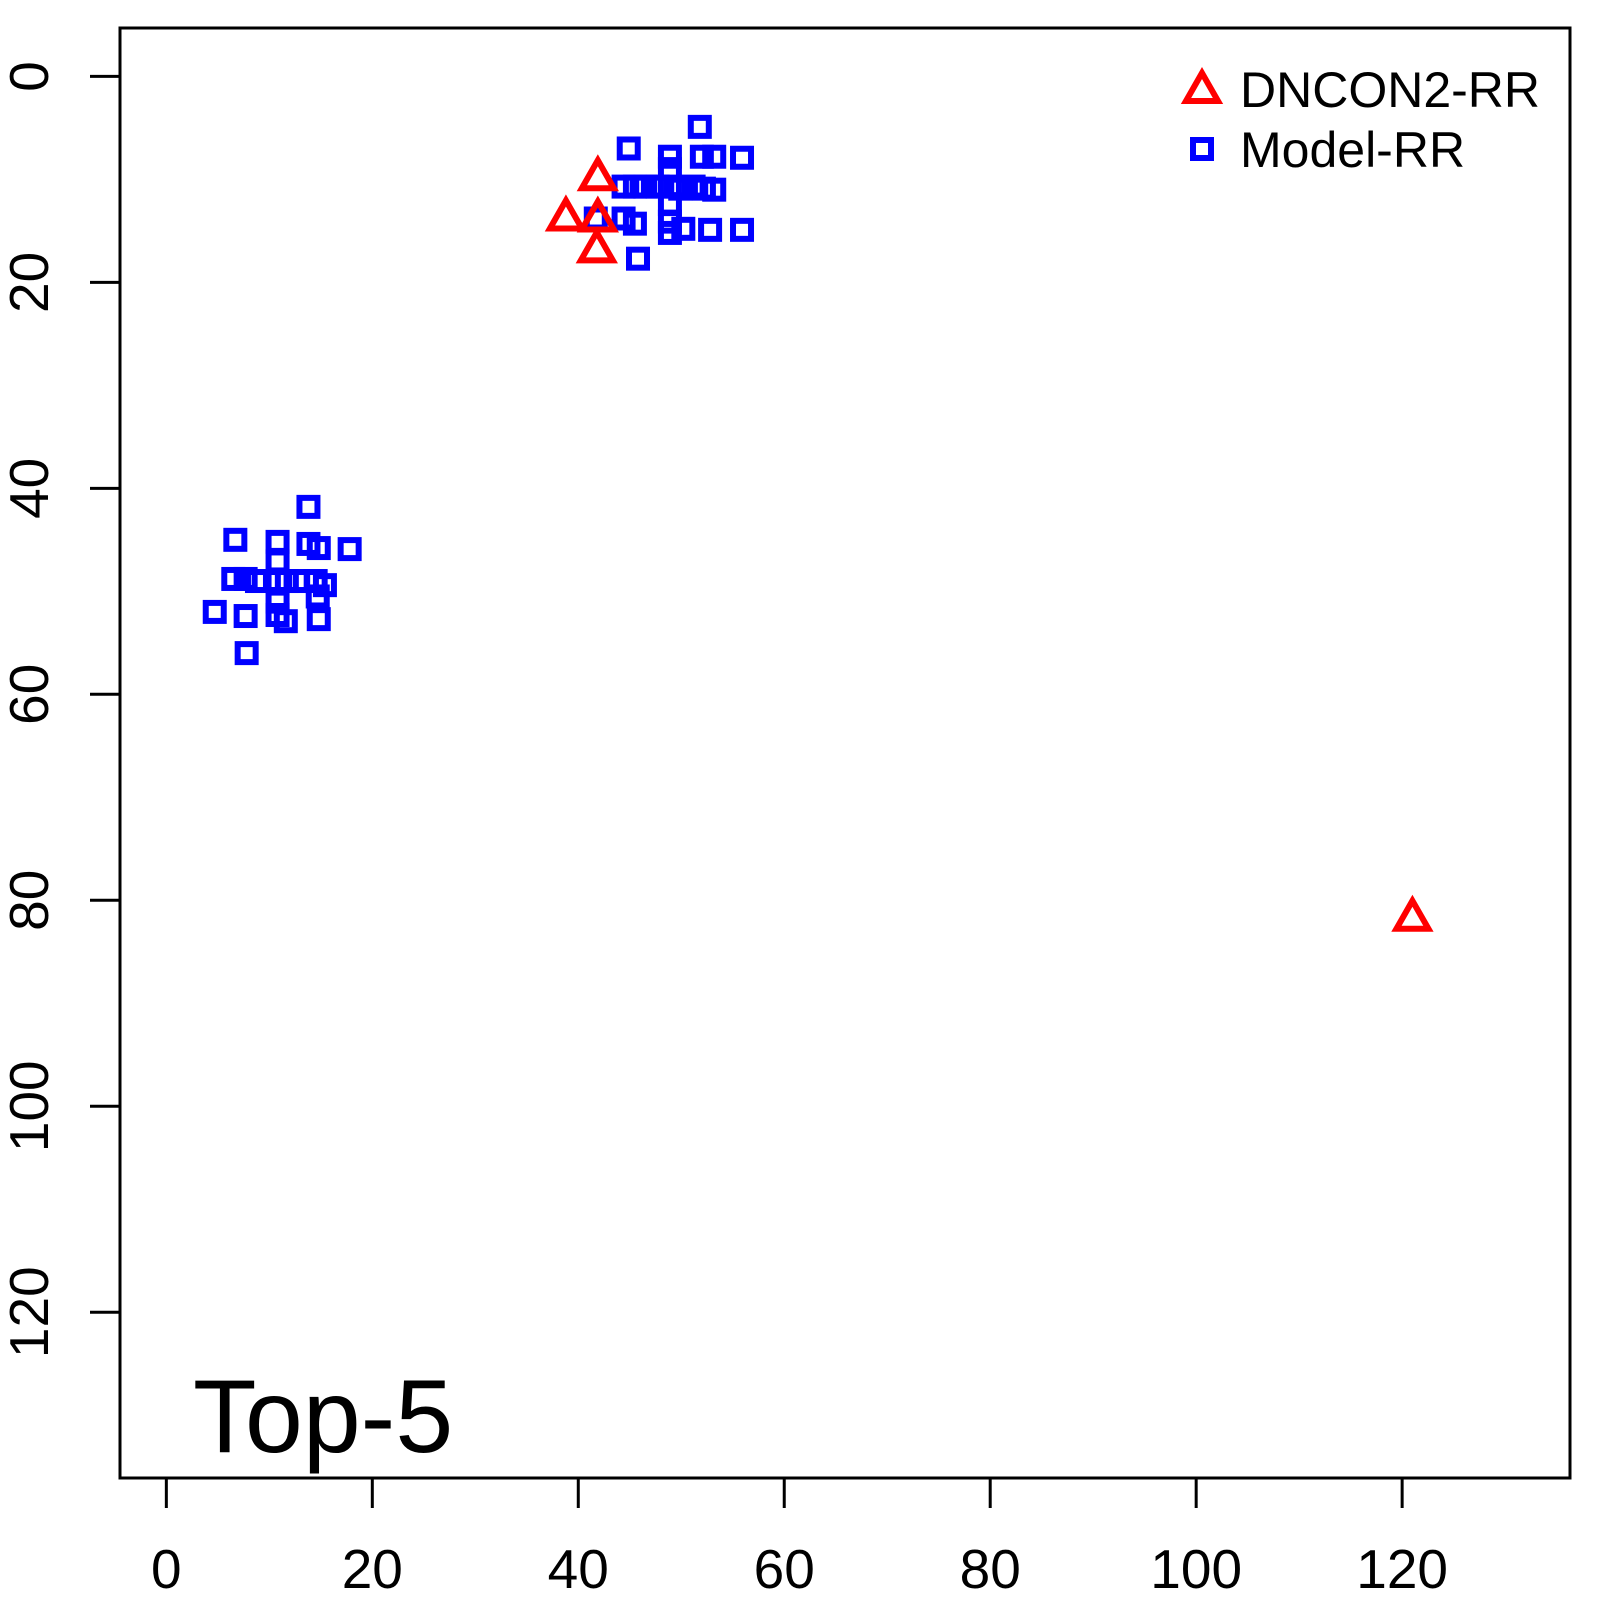  I want to click on x-axis-tick-label: 20, so click(372, 1569).